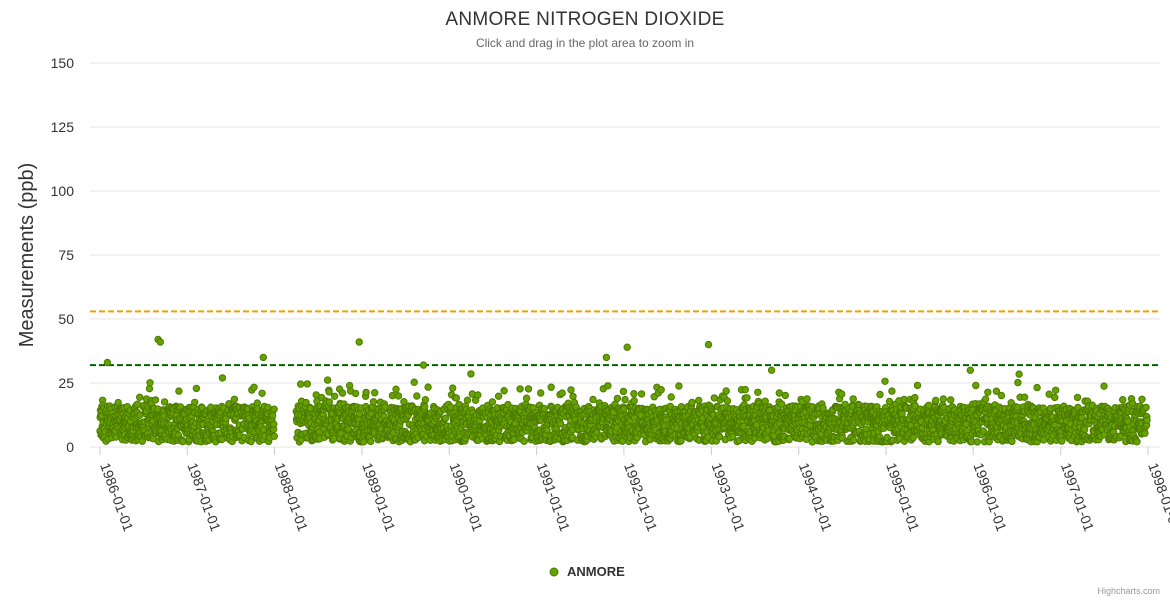 Image resolution: width=1170 pixels, height=600 pixels. Describe the element at coordinates (587, 571) in the screenshot. I see `legend-item-anmore: ANMORE` at that location.